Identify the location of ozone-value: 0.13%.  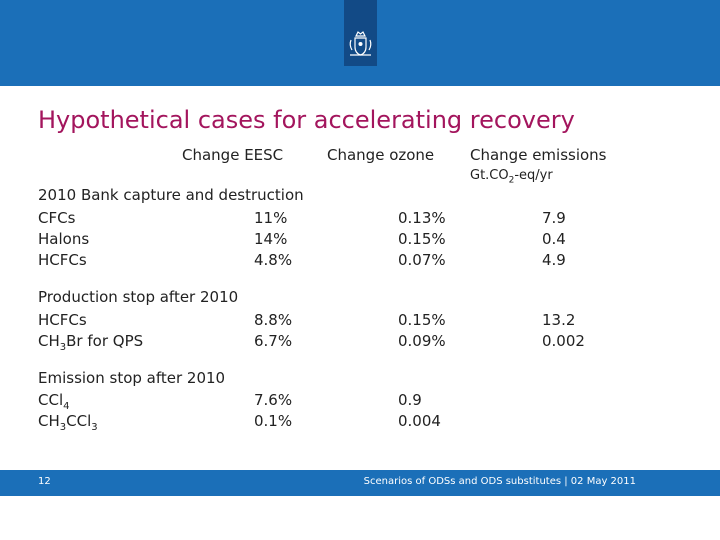
(422, 218).